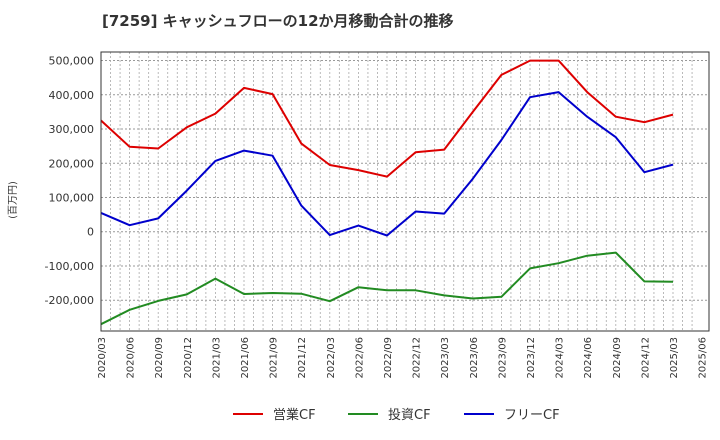 This screenshot has height=440, width=720. What do you see at coordinates (703, 358) in the screenshot?
I see `x-tick-label: 2025/06` at bounding box center [703, 358].